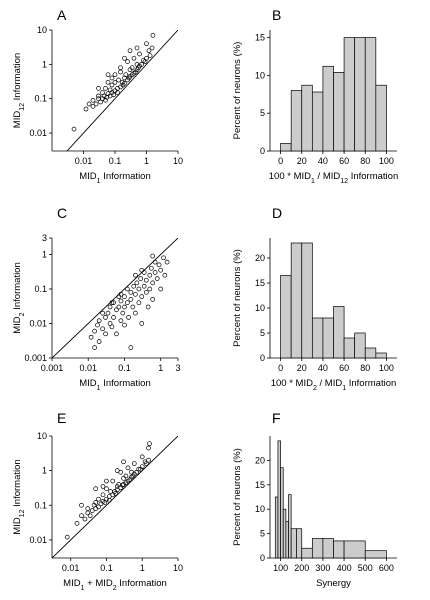  Describe the element at coordinates (276, 418) in the screenshot. I see `panel-letter: F` at that location.